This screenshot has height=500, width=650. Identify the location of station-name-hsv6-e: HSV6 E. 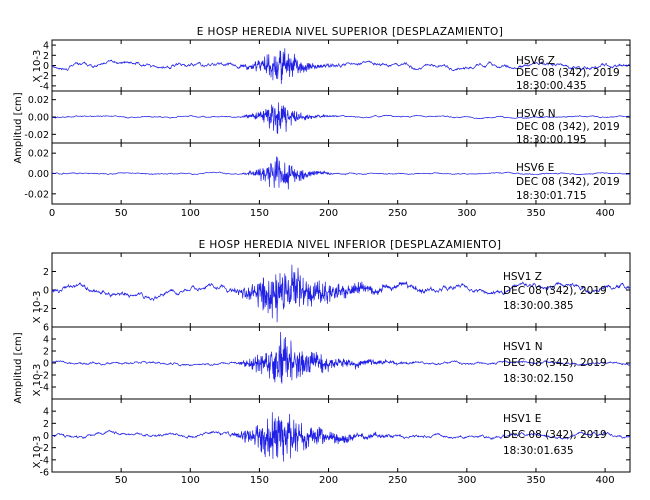
(535, 168).